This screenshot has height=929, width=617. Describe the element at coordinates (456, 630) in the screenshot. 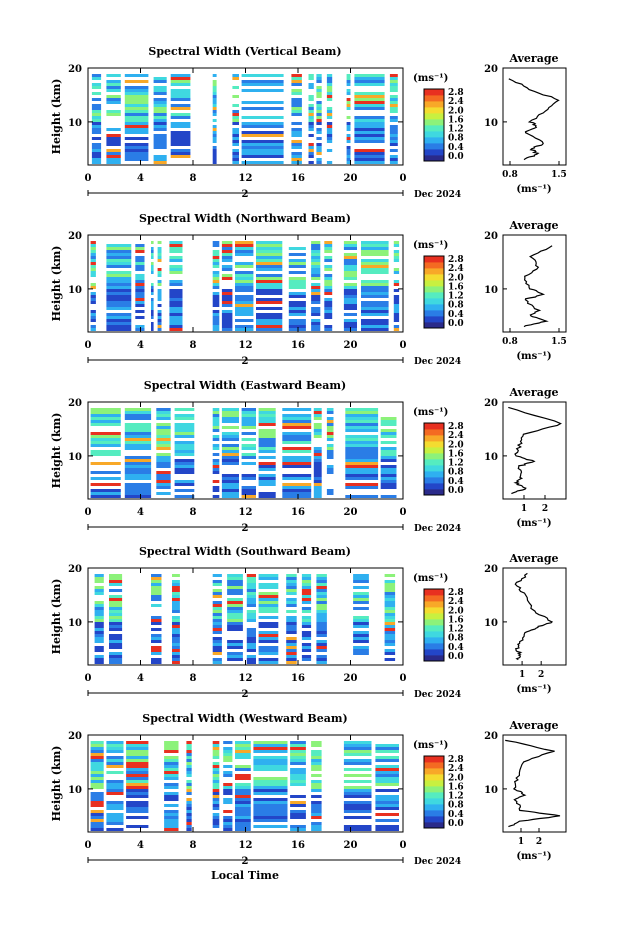

I see `colorbar-label: 1.2` at that location.